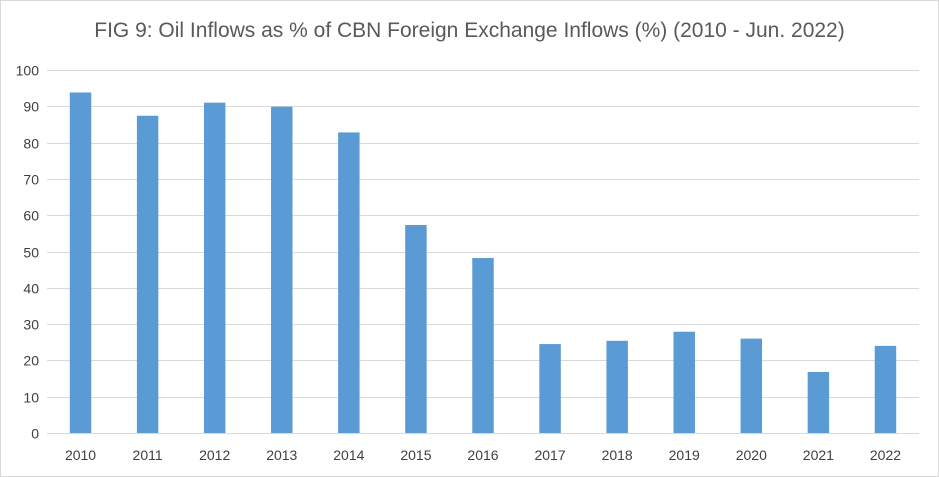 This screenshot has width=939, height=477. What do you see at coordinates (885, 389) in the screenshot?
I see `bar-2022` at bounding box center [885, 389].